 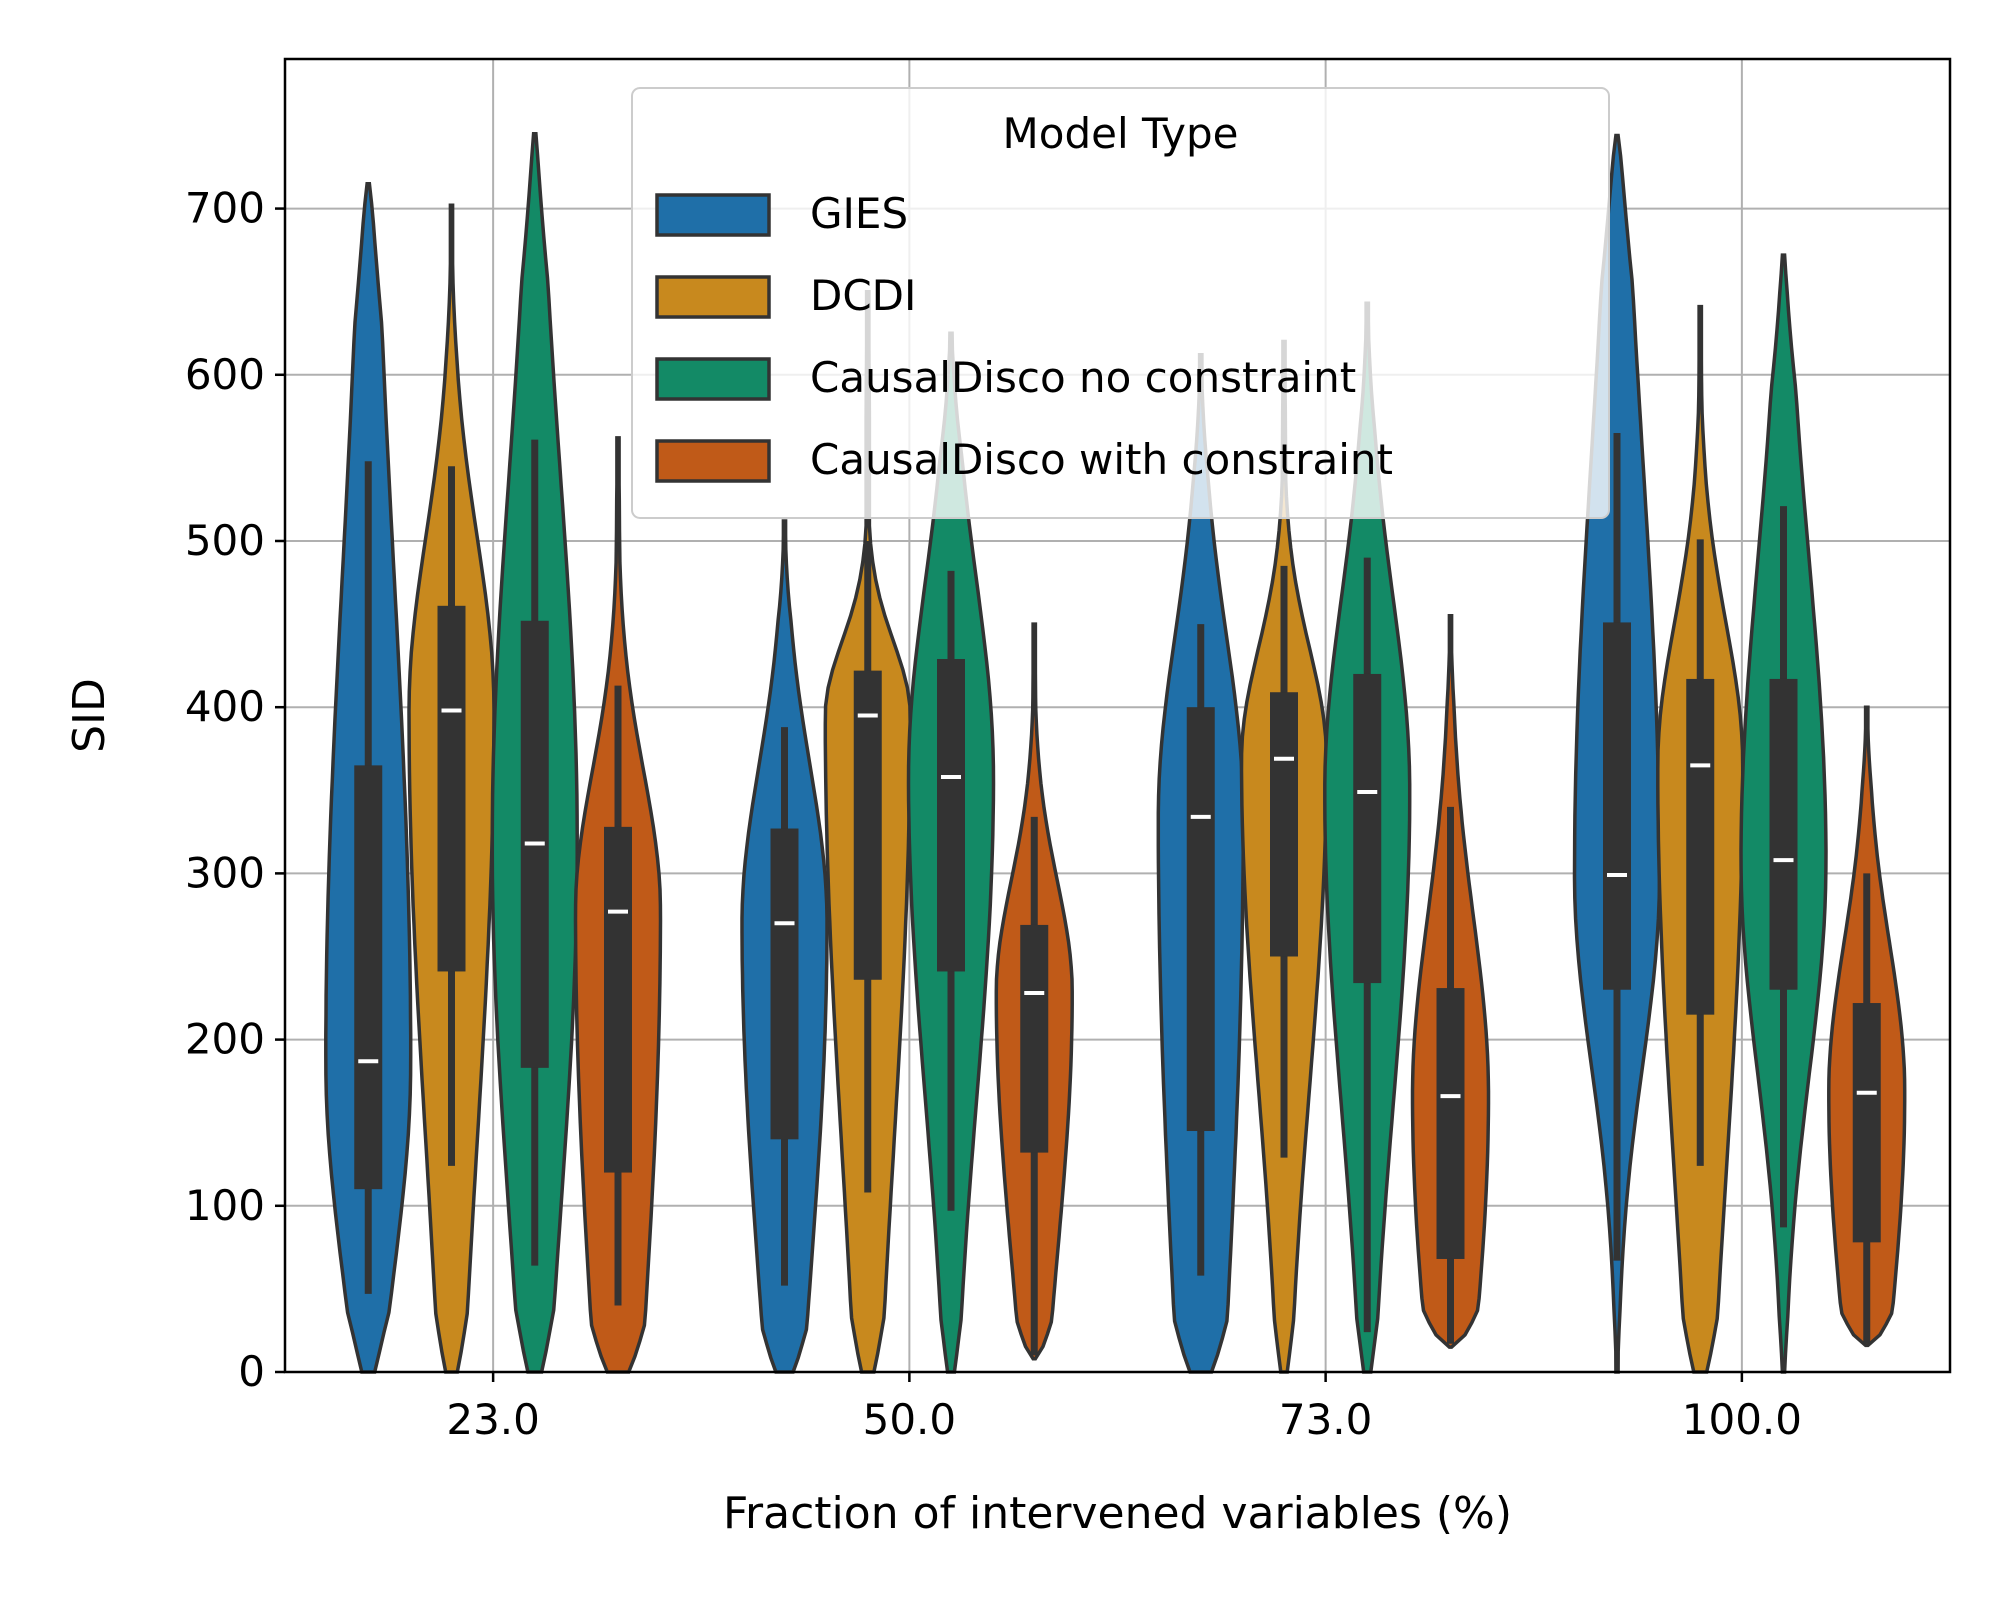 I want to click on legend-label: DCDI, so click(x=863, y=295).